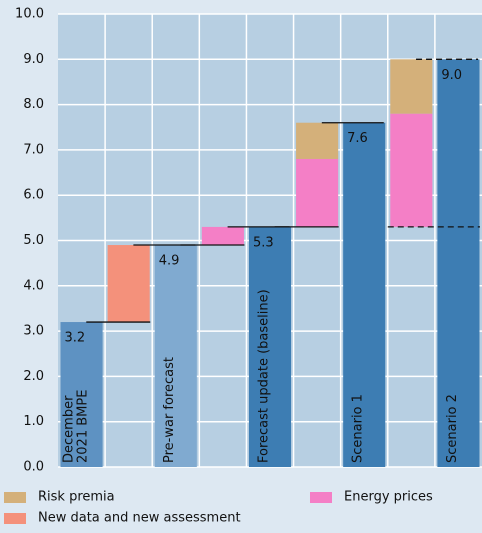 This screenshot has height=533, width=482. I want to click on y-tick-label: 4.0, so click(33, 285).